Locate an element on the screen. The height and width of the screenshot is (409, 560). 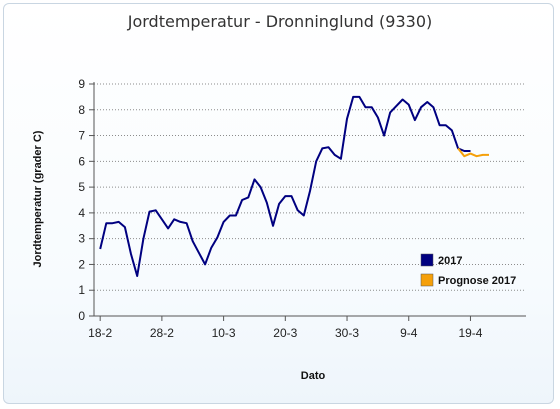
x-tick-labels: 18-2 28-2 10-3 20-3 30-3 9-4 19-4 is located at coordinates (285, 328).